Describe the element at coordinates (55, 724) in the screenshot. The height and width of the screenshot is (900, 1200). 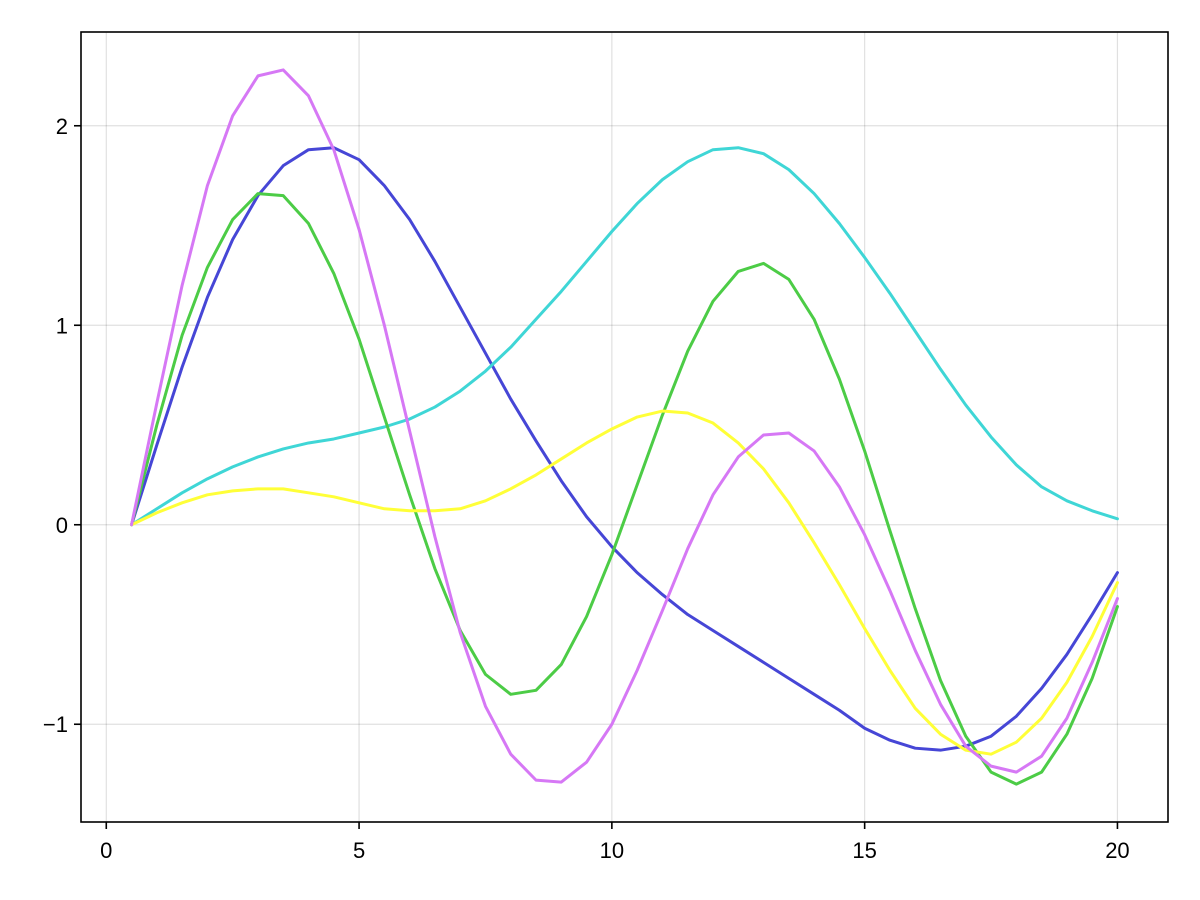
I see `y-tick-label: −1` at that location.